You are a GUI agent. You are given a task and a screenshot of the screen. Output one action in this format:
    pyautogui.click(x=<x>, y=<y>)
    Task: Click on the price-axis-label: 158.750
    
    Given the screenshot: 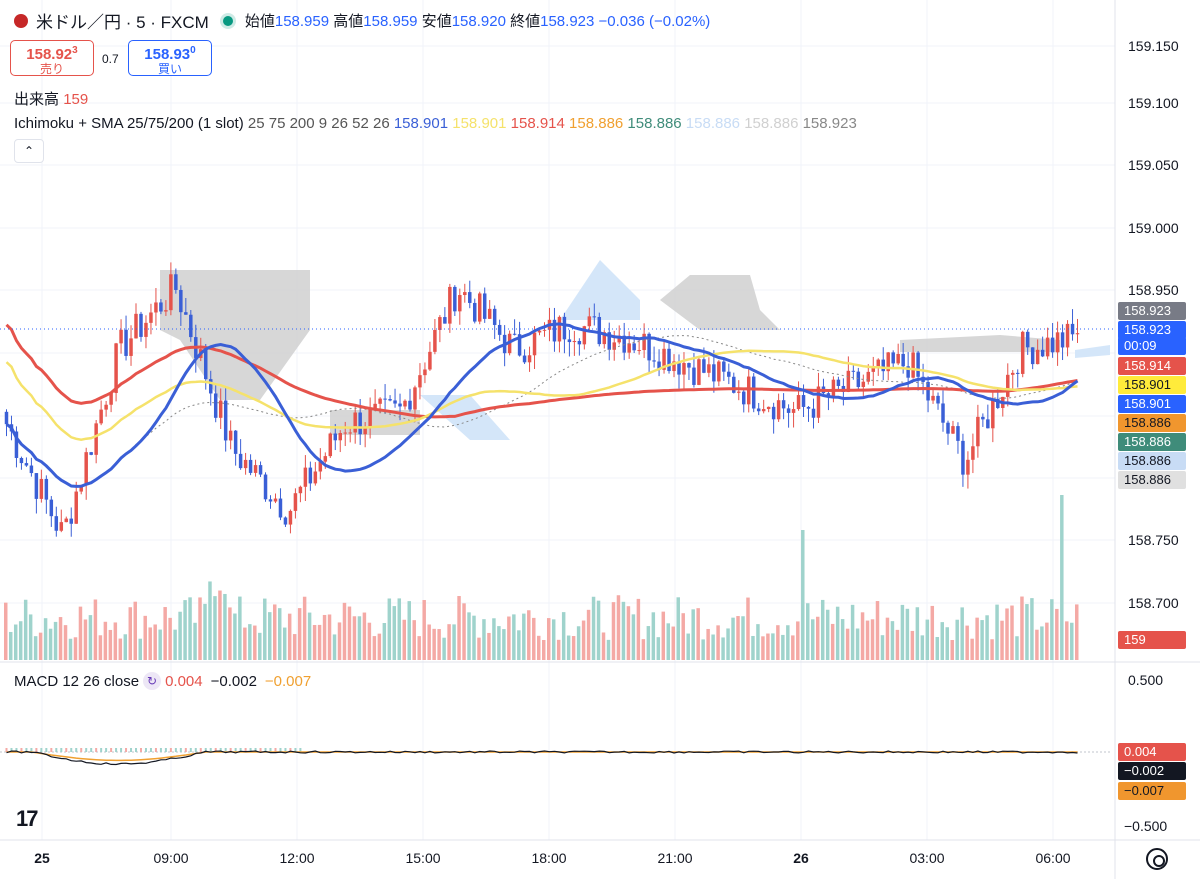 What is the action you would take?
    pyautogui.click(x=1153, y=540)
    